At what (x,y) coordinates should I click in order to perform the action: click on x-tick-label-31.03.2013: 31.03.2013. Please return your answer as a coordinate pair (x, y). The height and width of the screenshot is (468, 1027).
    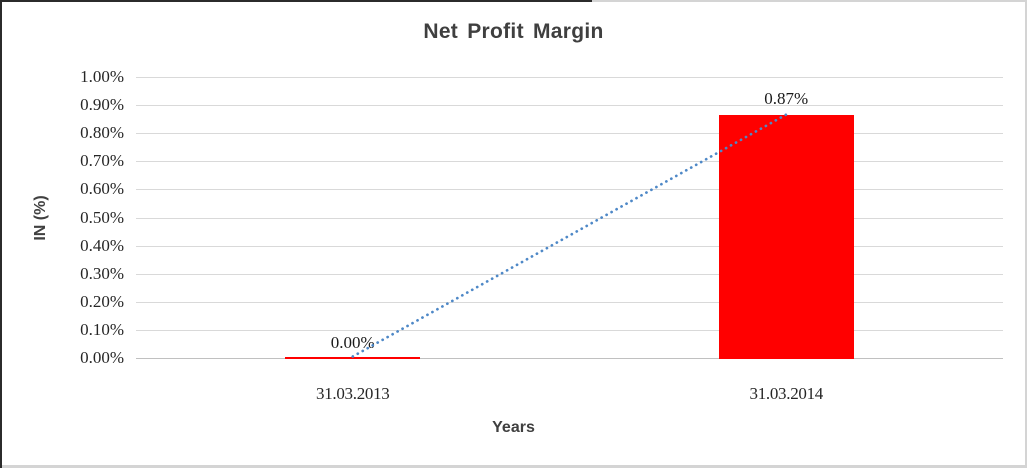
    Looking at the image, I should click on (352, 393).